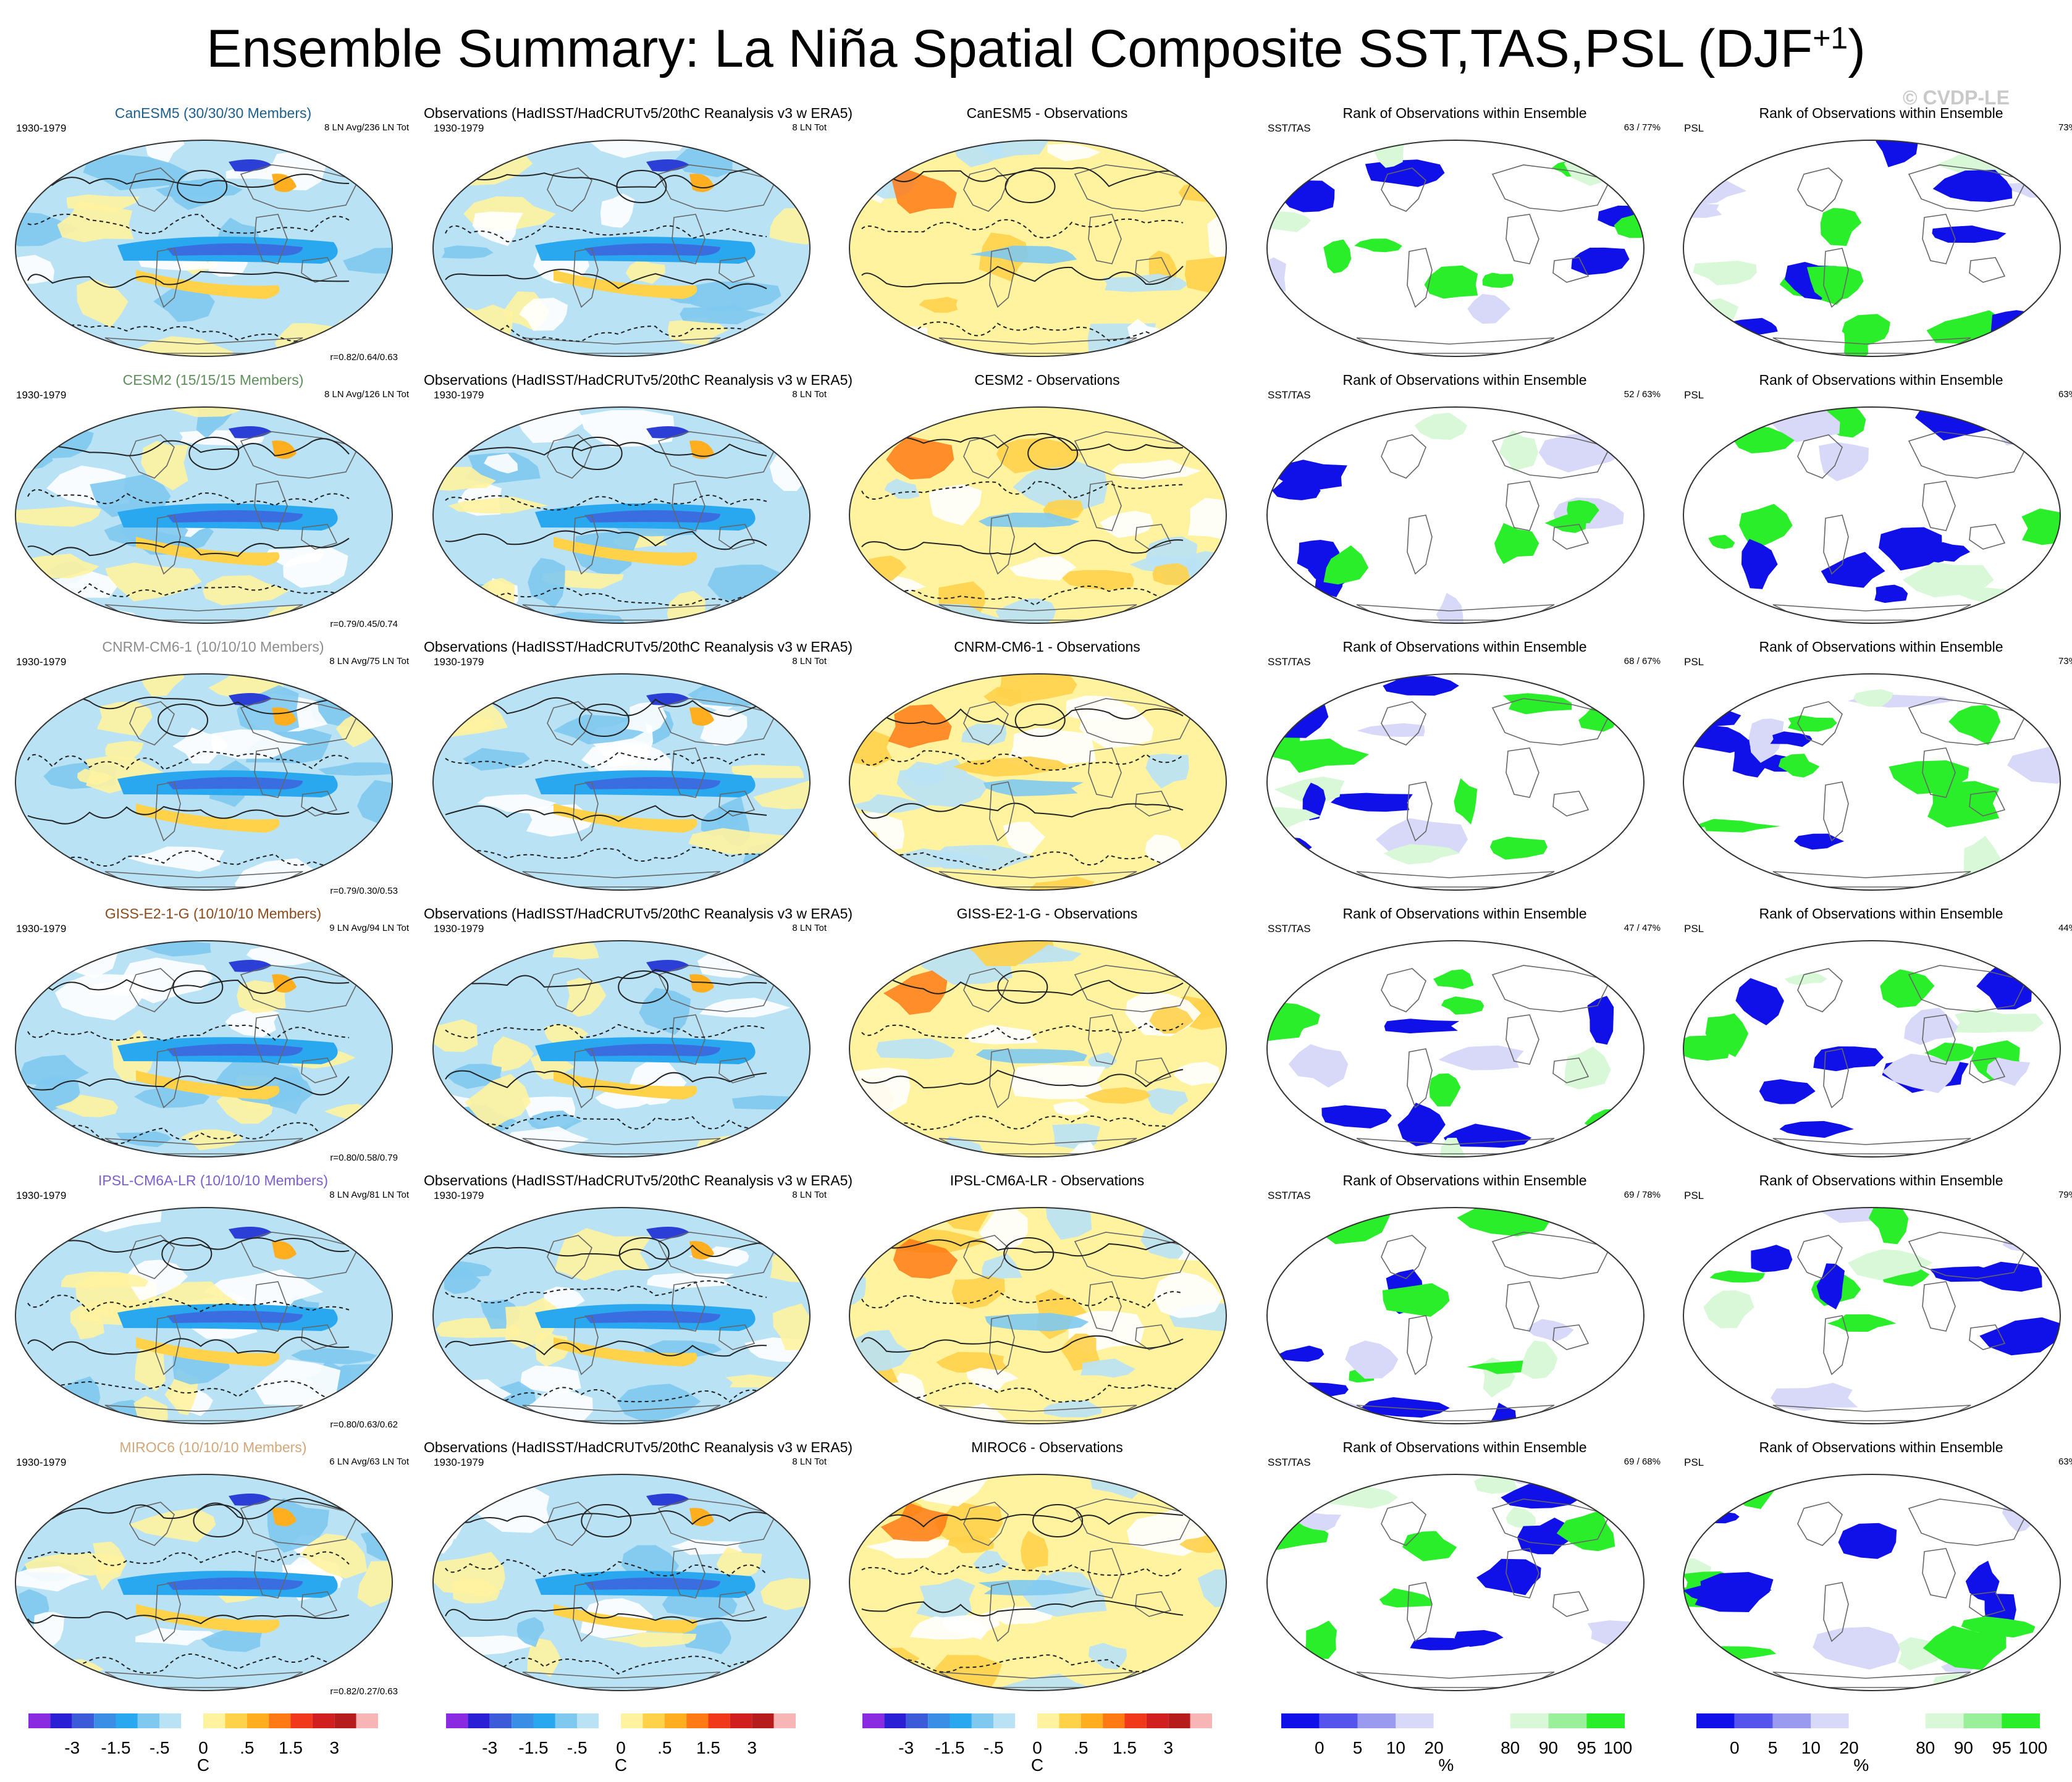 This screenshot has height=1782, width=2072. What do you see at coordinates (1618, 1747) in the screenshot?
I see `colorbar-tick-label: 100` at bounding box center [1618, 1747].